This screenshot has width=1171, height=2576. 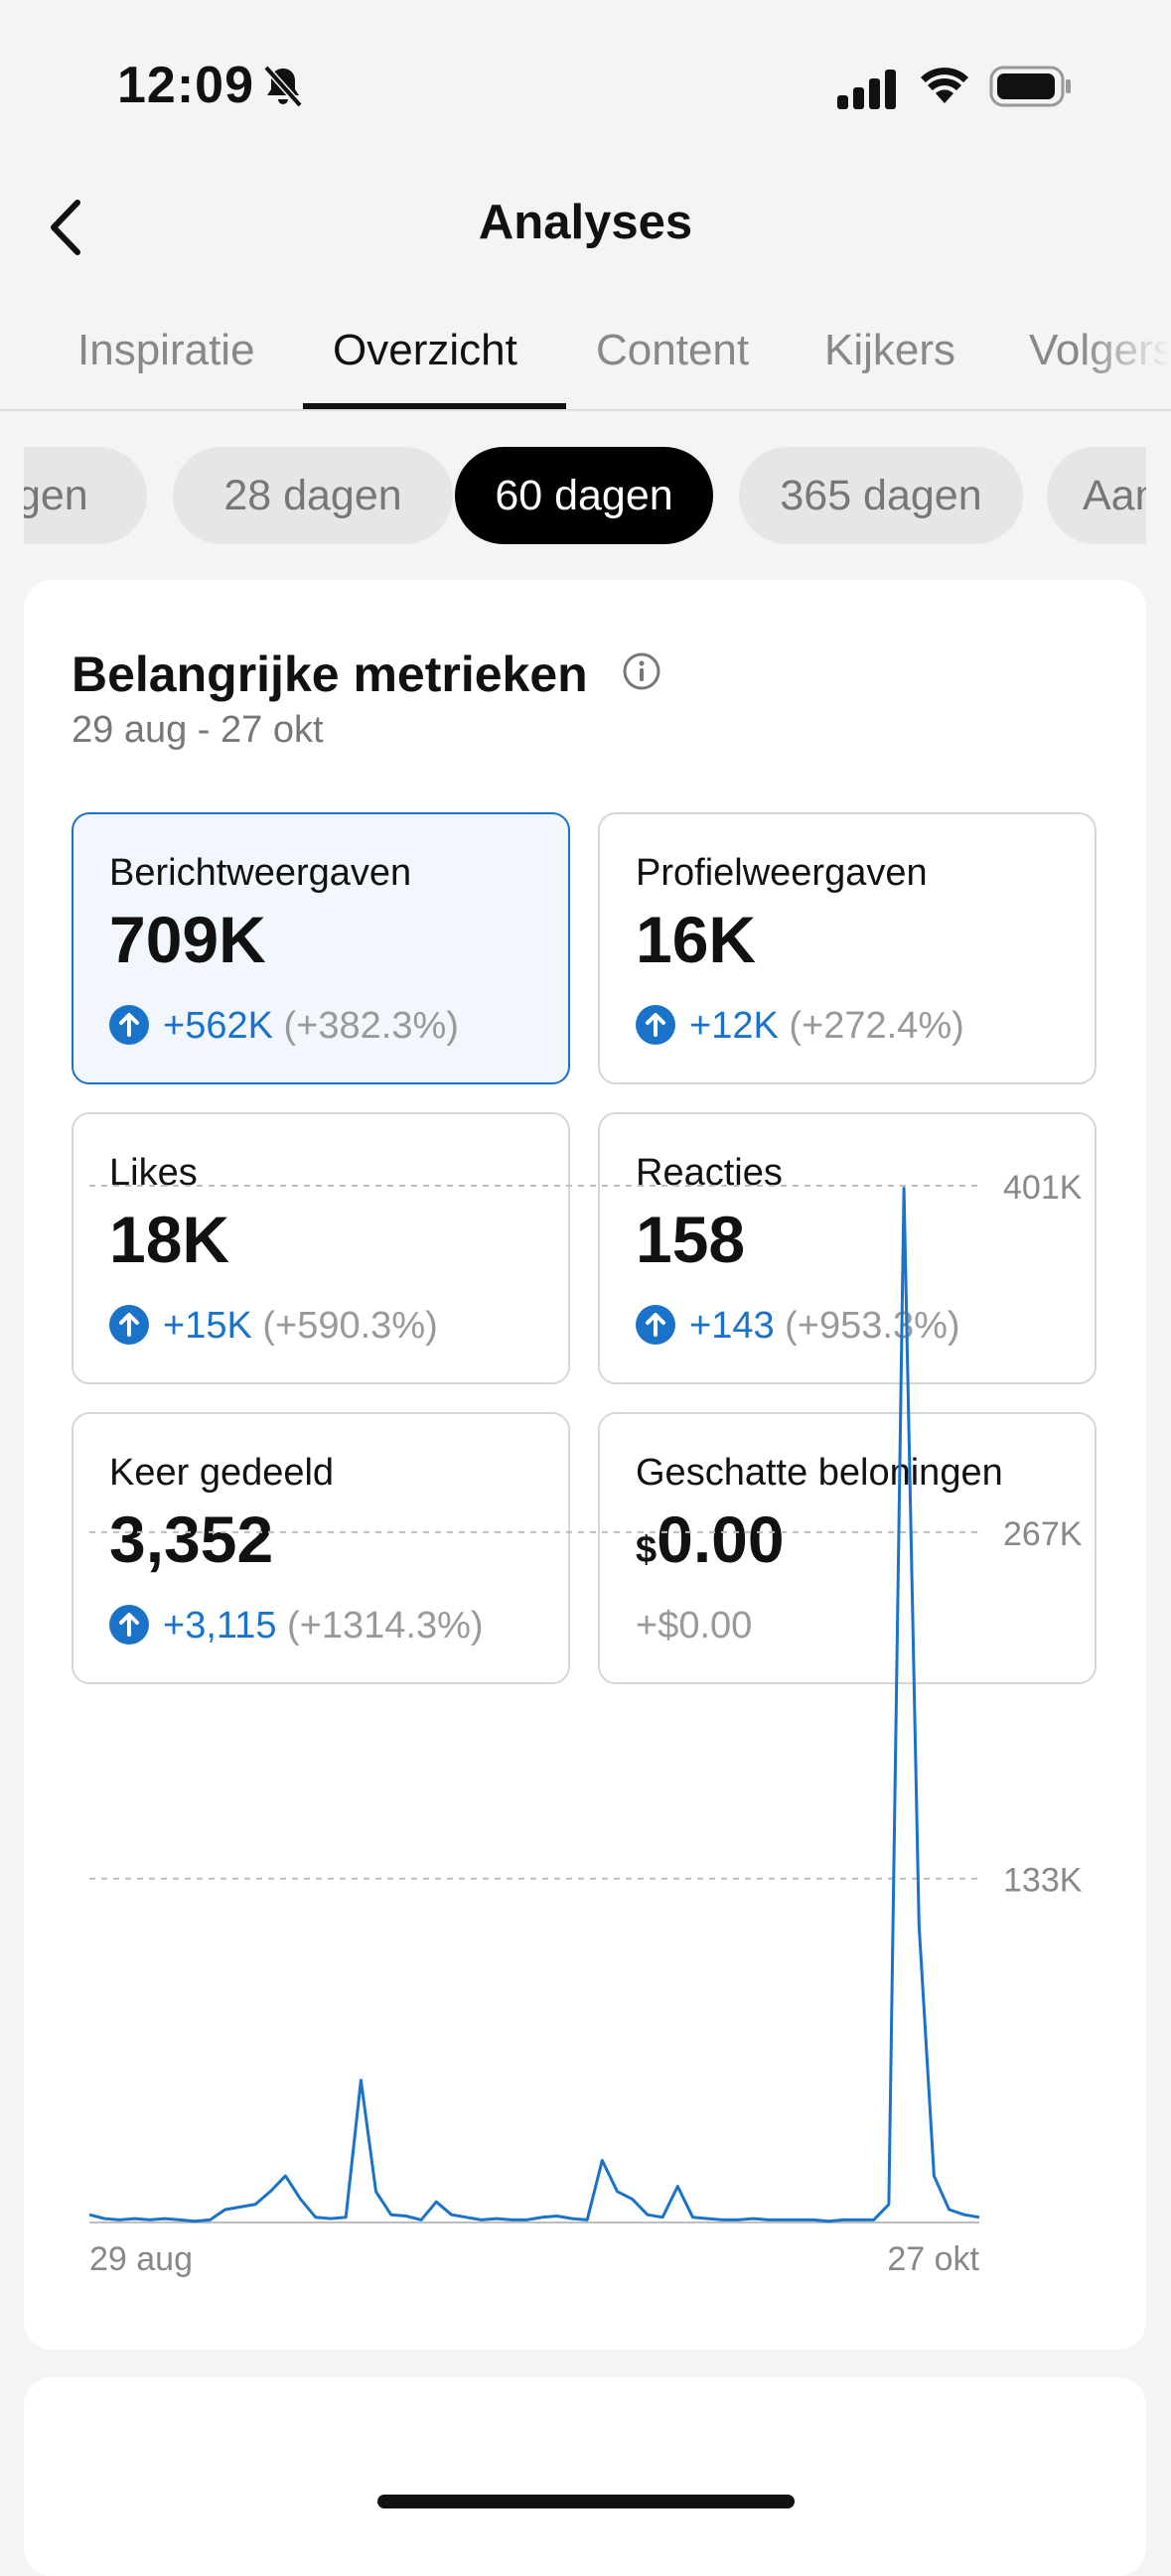 I want to click on chart-y-tick-label: 267K, so click(x=1043, y=1534).